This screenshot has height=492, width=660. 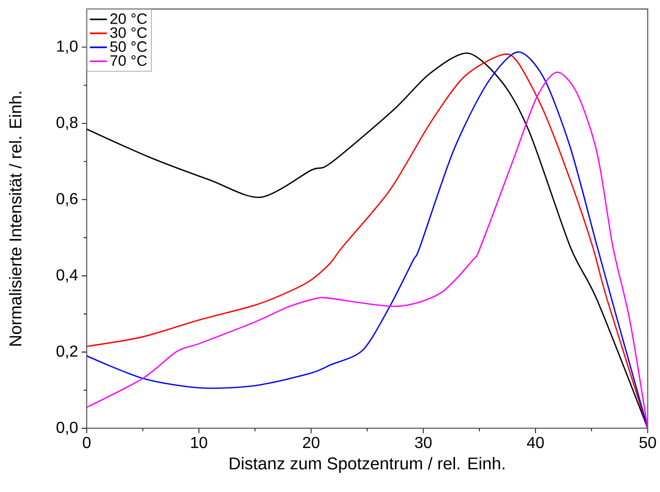 I want to click on y-tick-label: 0,2, so click(x=67, y=352).